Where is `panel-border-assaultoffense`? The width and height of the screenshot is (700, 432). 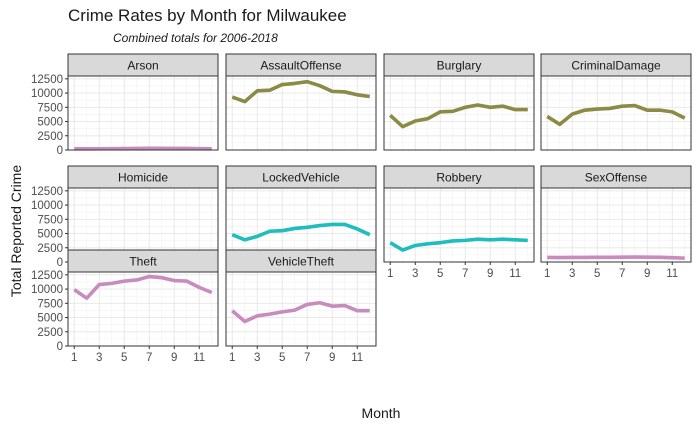
panel-border-assaultoffense is located at coordinates (301, 113).